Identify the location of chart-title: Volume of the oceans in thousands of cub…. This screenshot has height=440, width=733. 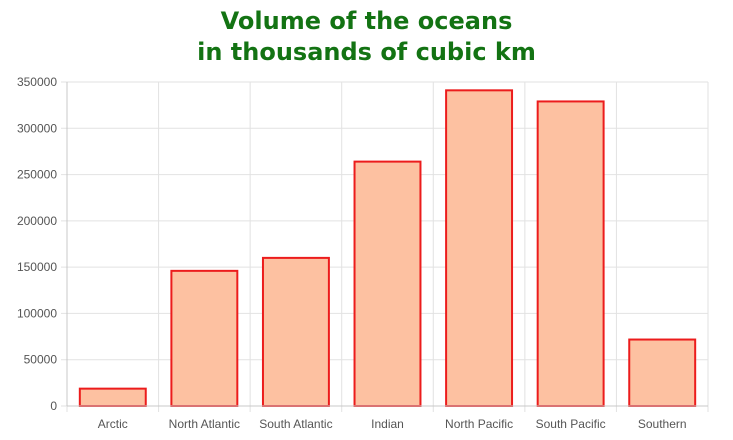
(366, 37).